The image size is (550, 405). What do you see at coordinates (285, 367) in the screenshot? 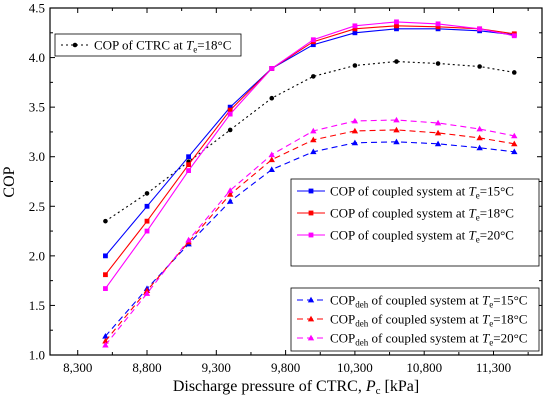
I see `x-tick-label: 9,800` at bounding box center [285, 367].